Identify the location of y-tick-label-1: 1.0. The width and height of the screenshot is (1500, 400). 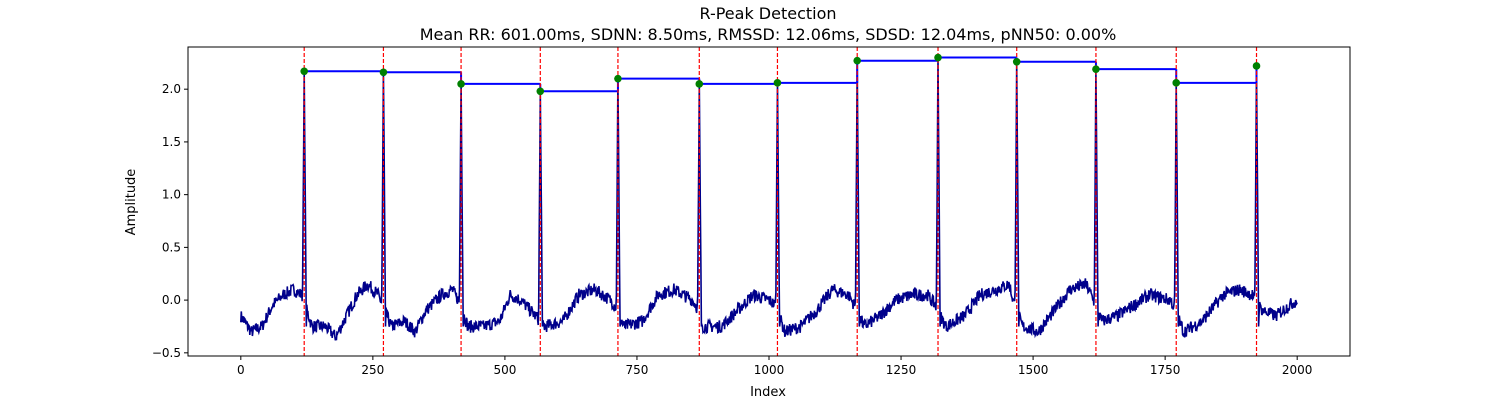
(171, 195).